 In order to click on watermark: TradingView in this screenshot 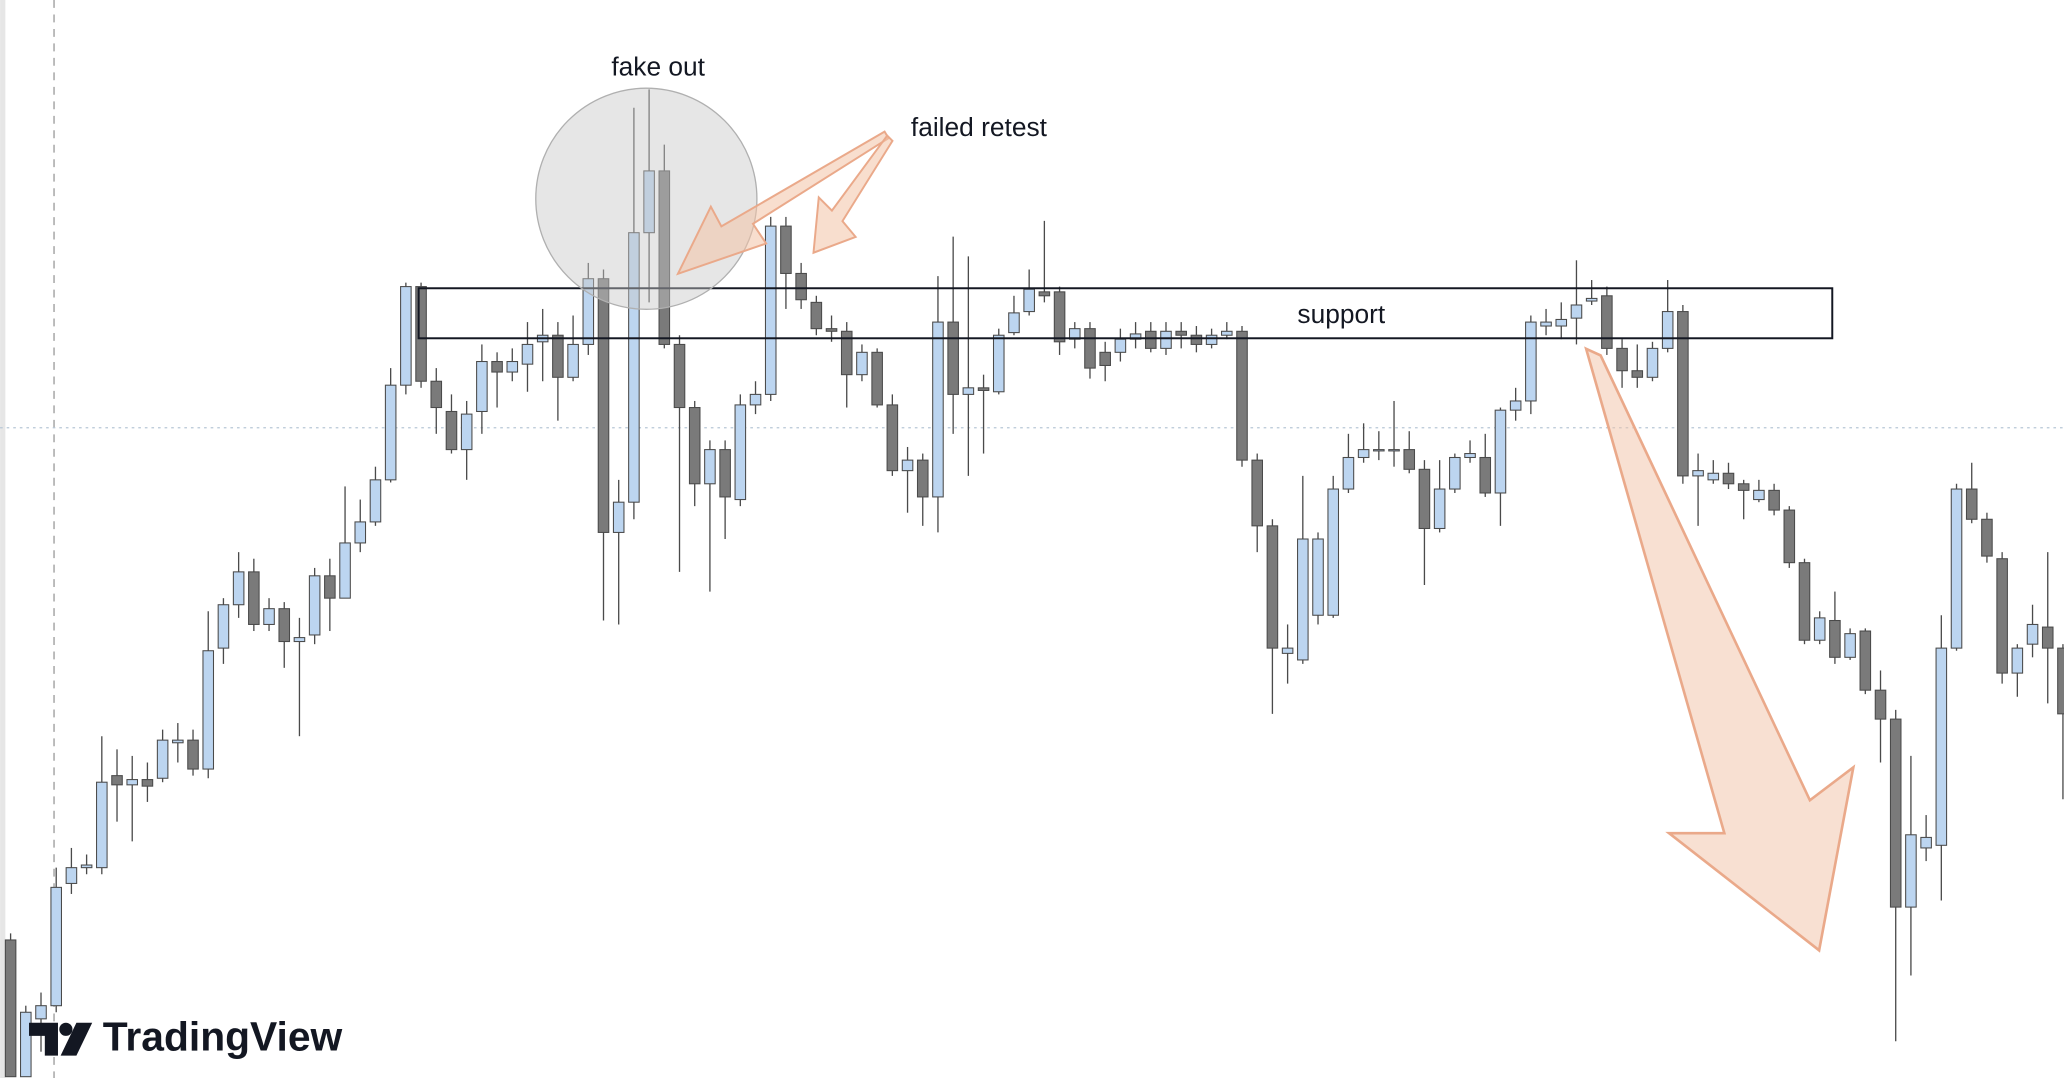, I will do `click(223, 1037)`.